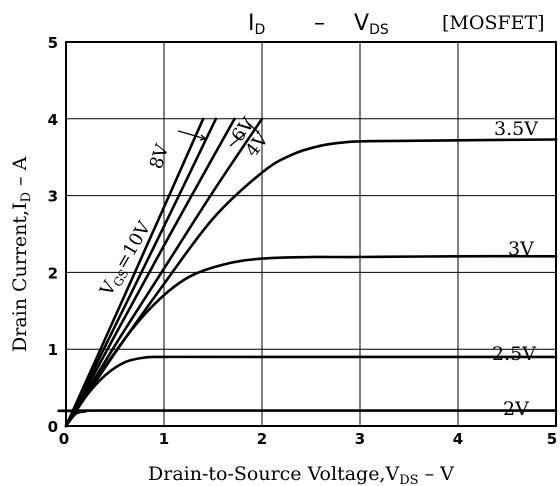 The height and width of the screenshot is (486, 560). What do you see at coordinates (521, 249) in the screenshot?
I see `label-3v: 3V` at bounding box center [521, 249].